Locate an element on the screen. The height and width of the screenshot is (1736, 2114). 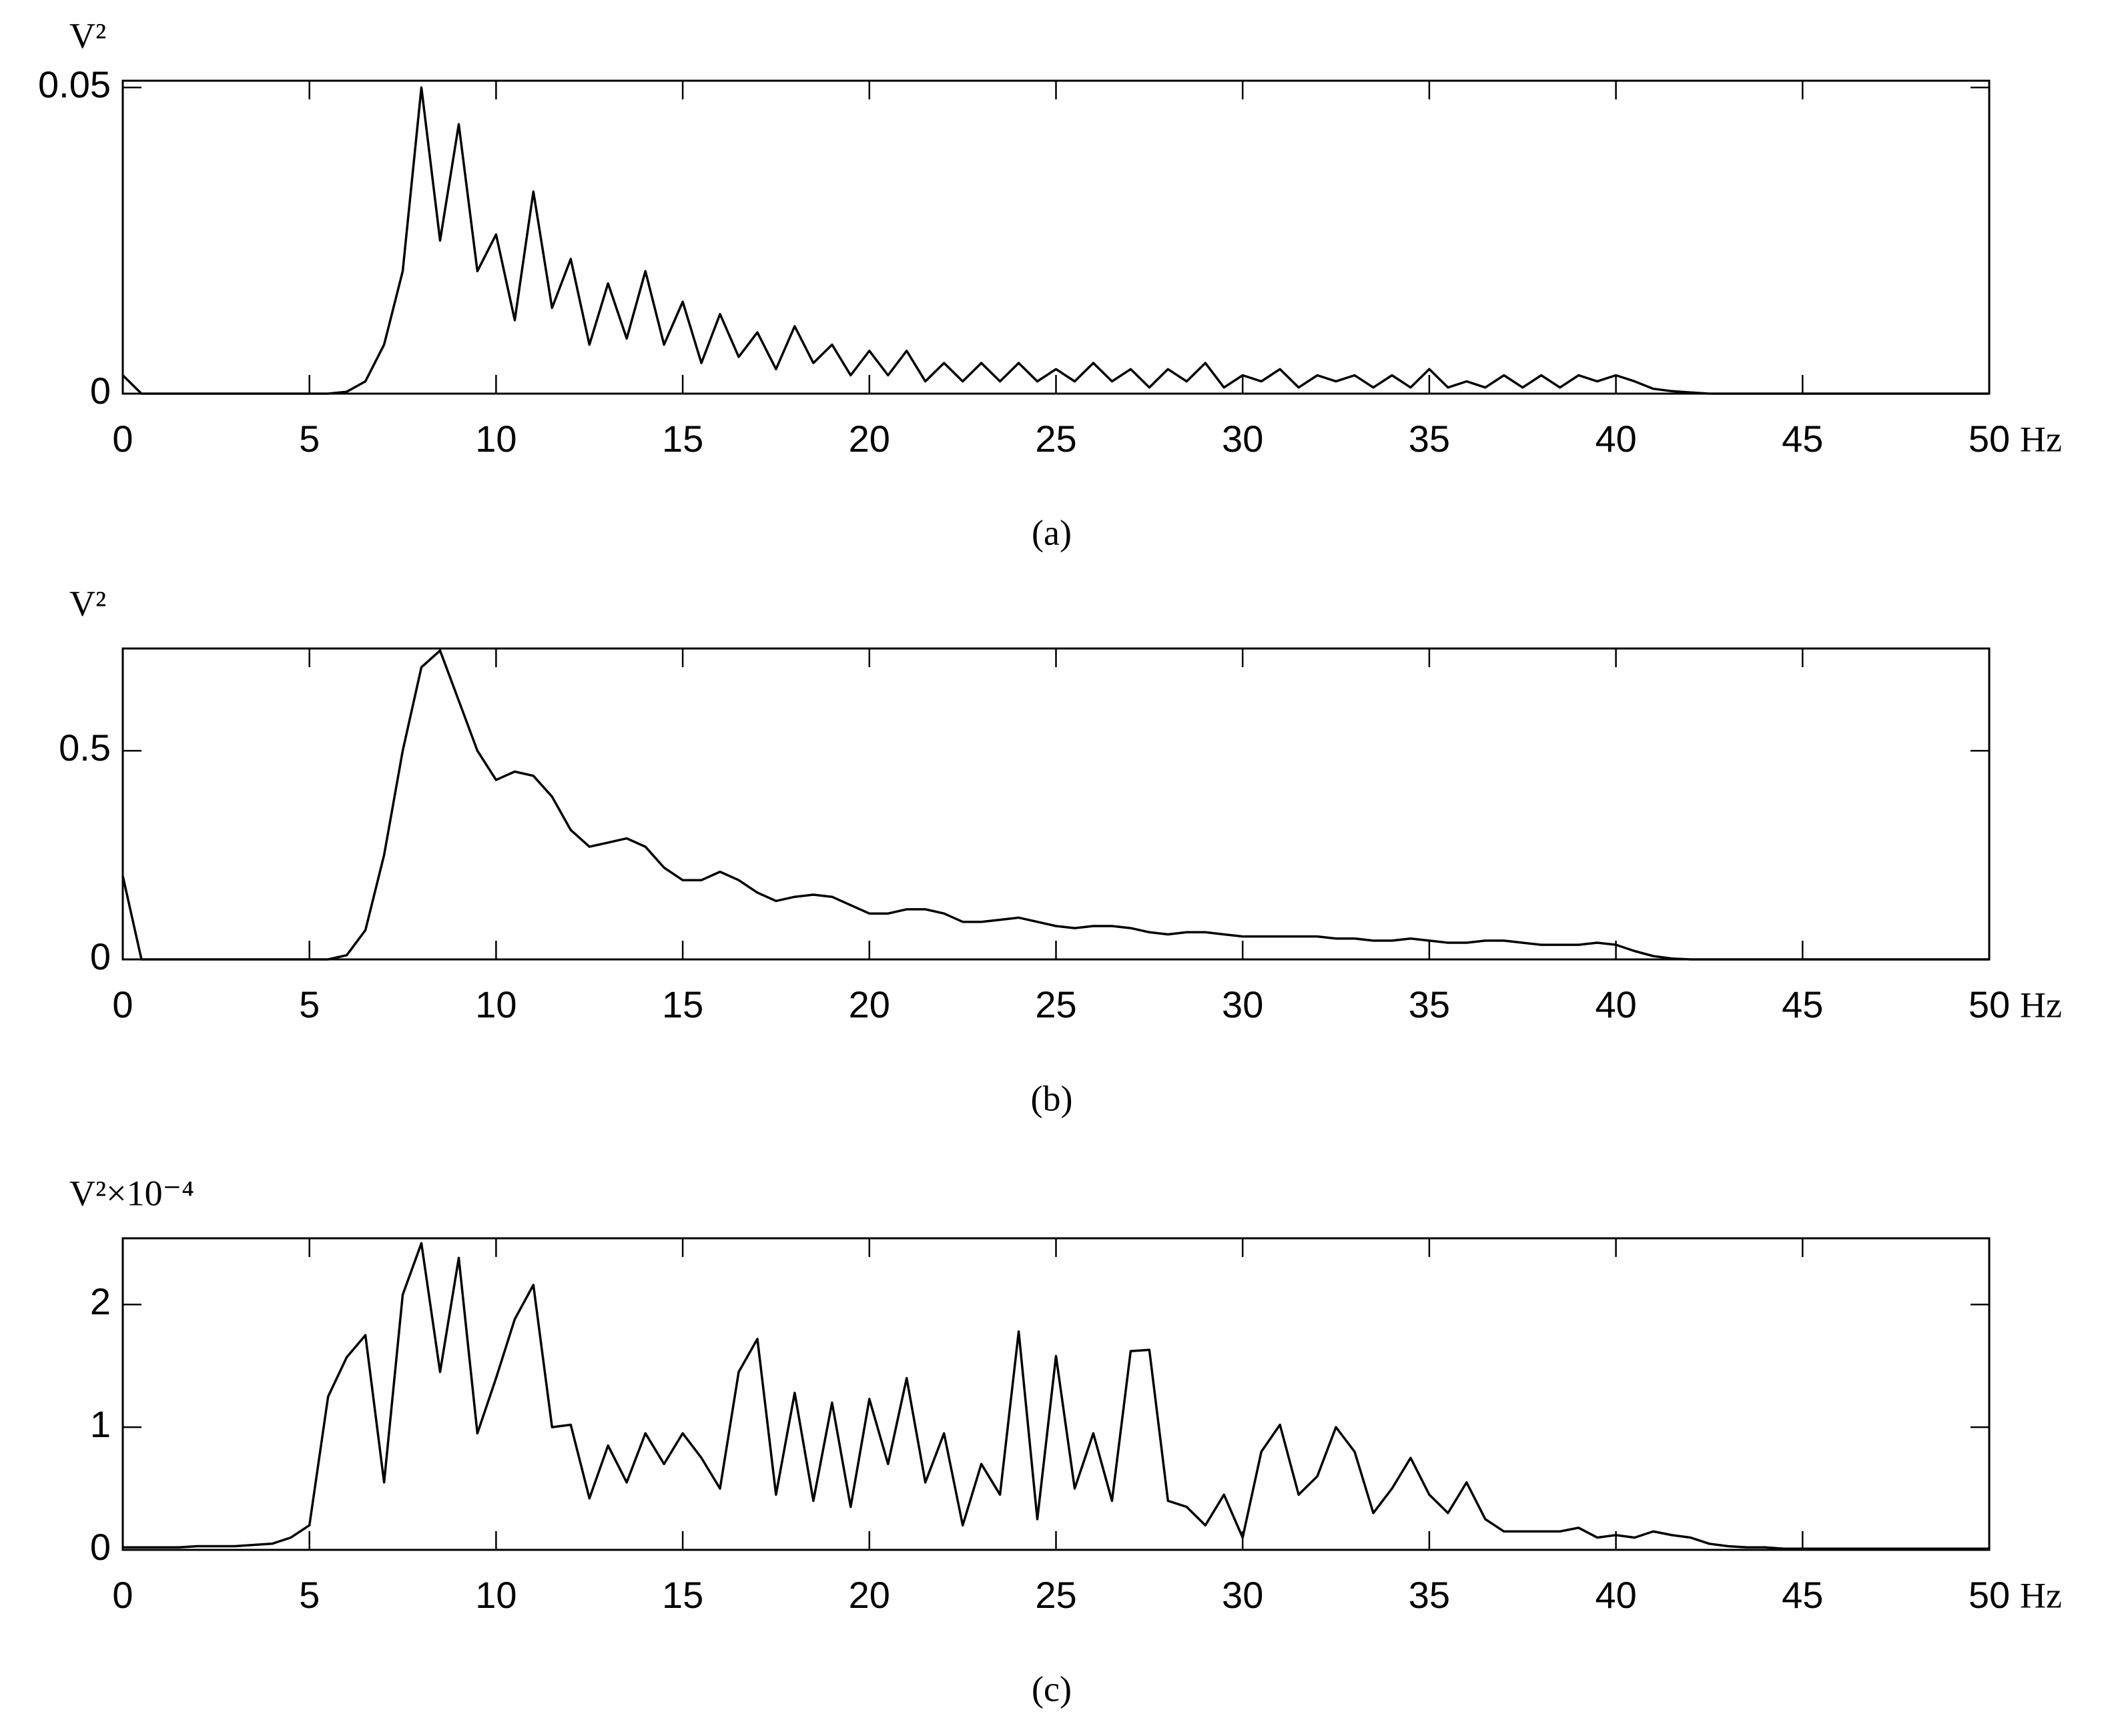
panel-caption: (a) is located at coordinates (1052, 532).